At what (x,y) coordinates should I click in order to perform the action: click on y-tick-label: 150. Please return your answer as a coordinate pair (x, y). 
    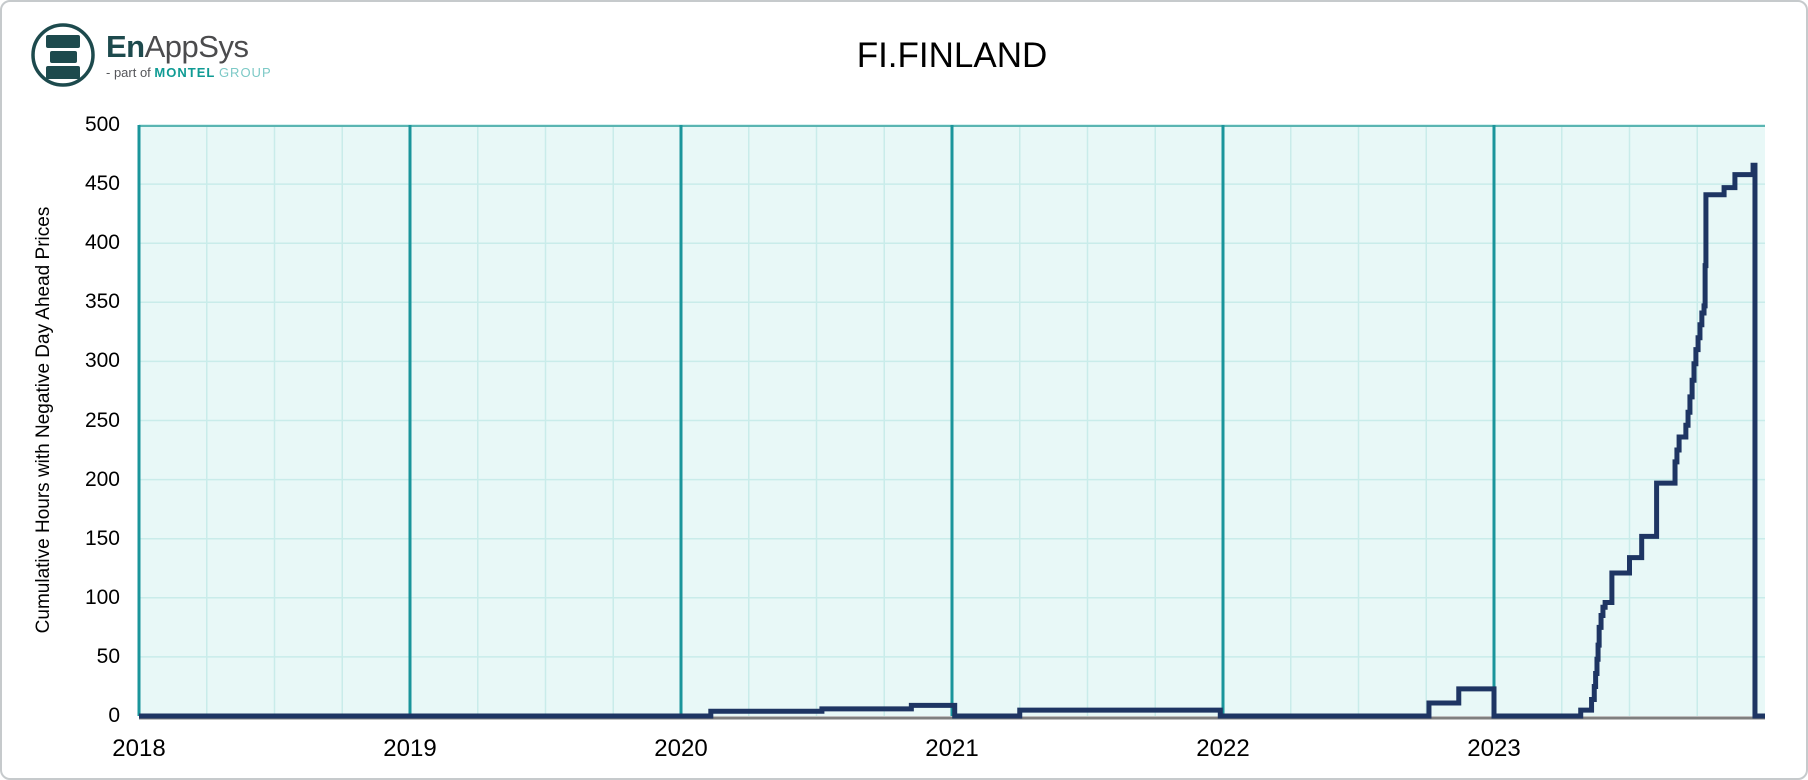
    Looking at the image, I should click on (102, 538).